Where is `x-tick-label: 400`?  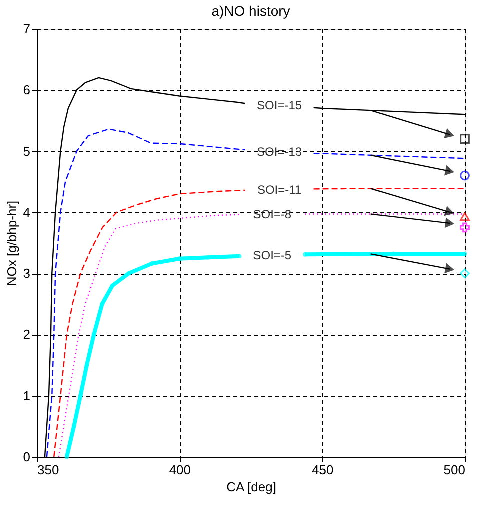
x-tick-label: 400 is located at coordinates (180, 470).